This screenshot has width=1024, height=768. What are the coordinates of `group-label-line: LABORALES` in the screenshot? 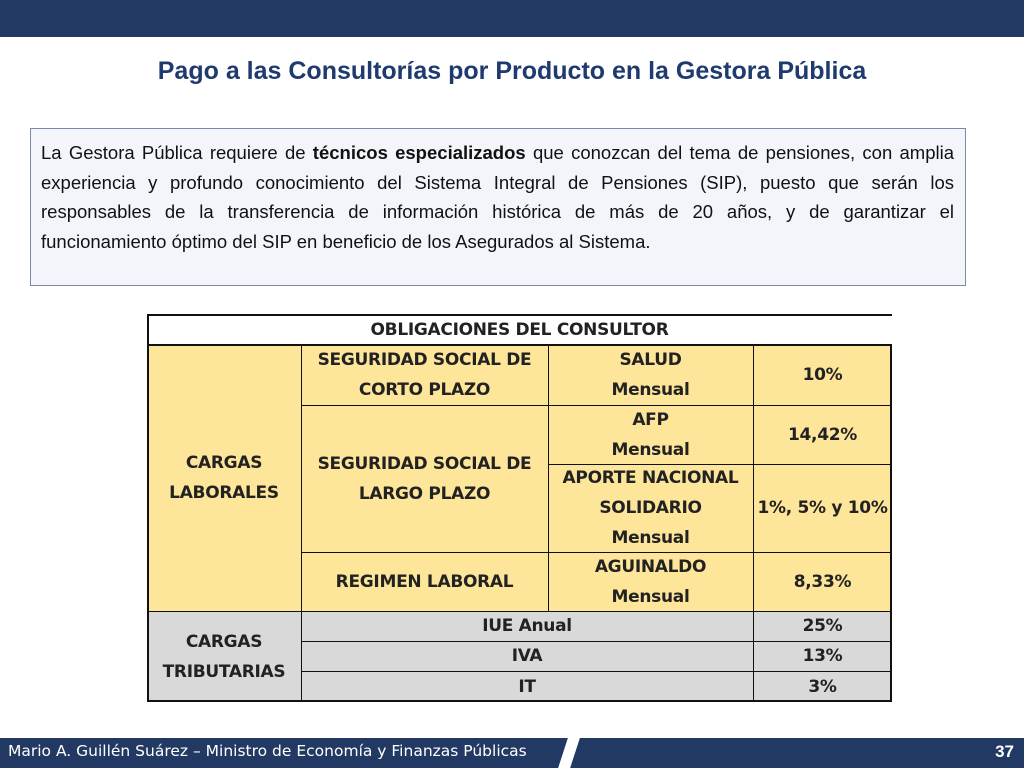 It's located at (224, 493).